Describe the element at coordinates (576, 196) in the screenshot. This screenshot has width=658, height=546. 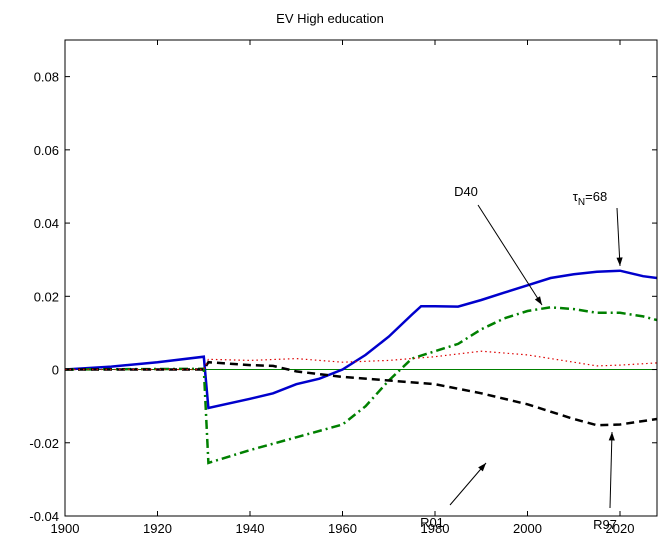
I see `annotation-text: τ` at that location.